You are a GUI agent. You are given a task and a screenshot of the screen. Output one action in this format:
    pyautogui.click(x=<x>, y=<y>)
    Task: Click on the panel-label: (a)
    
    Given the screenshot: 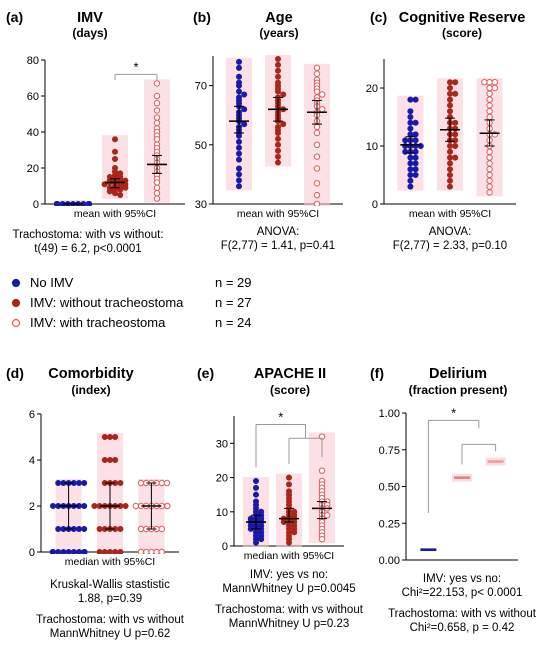 What is the action you would take?
    pyautogui.click(x=14, y=17)
    